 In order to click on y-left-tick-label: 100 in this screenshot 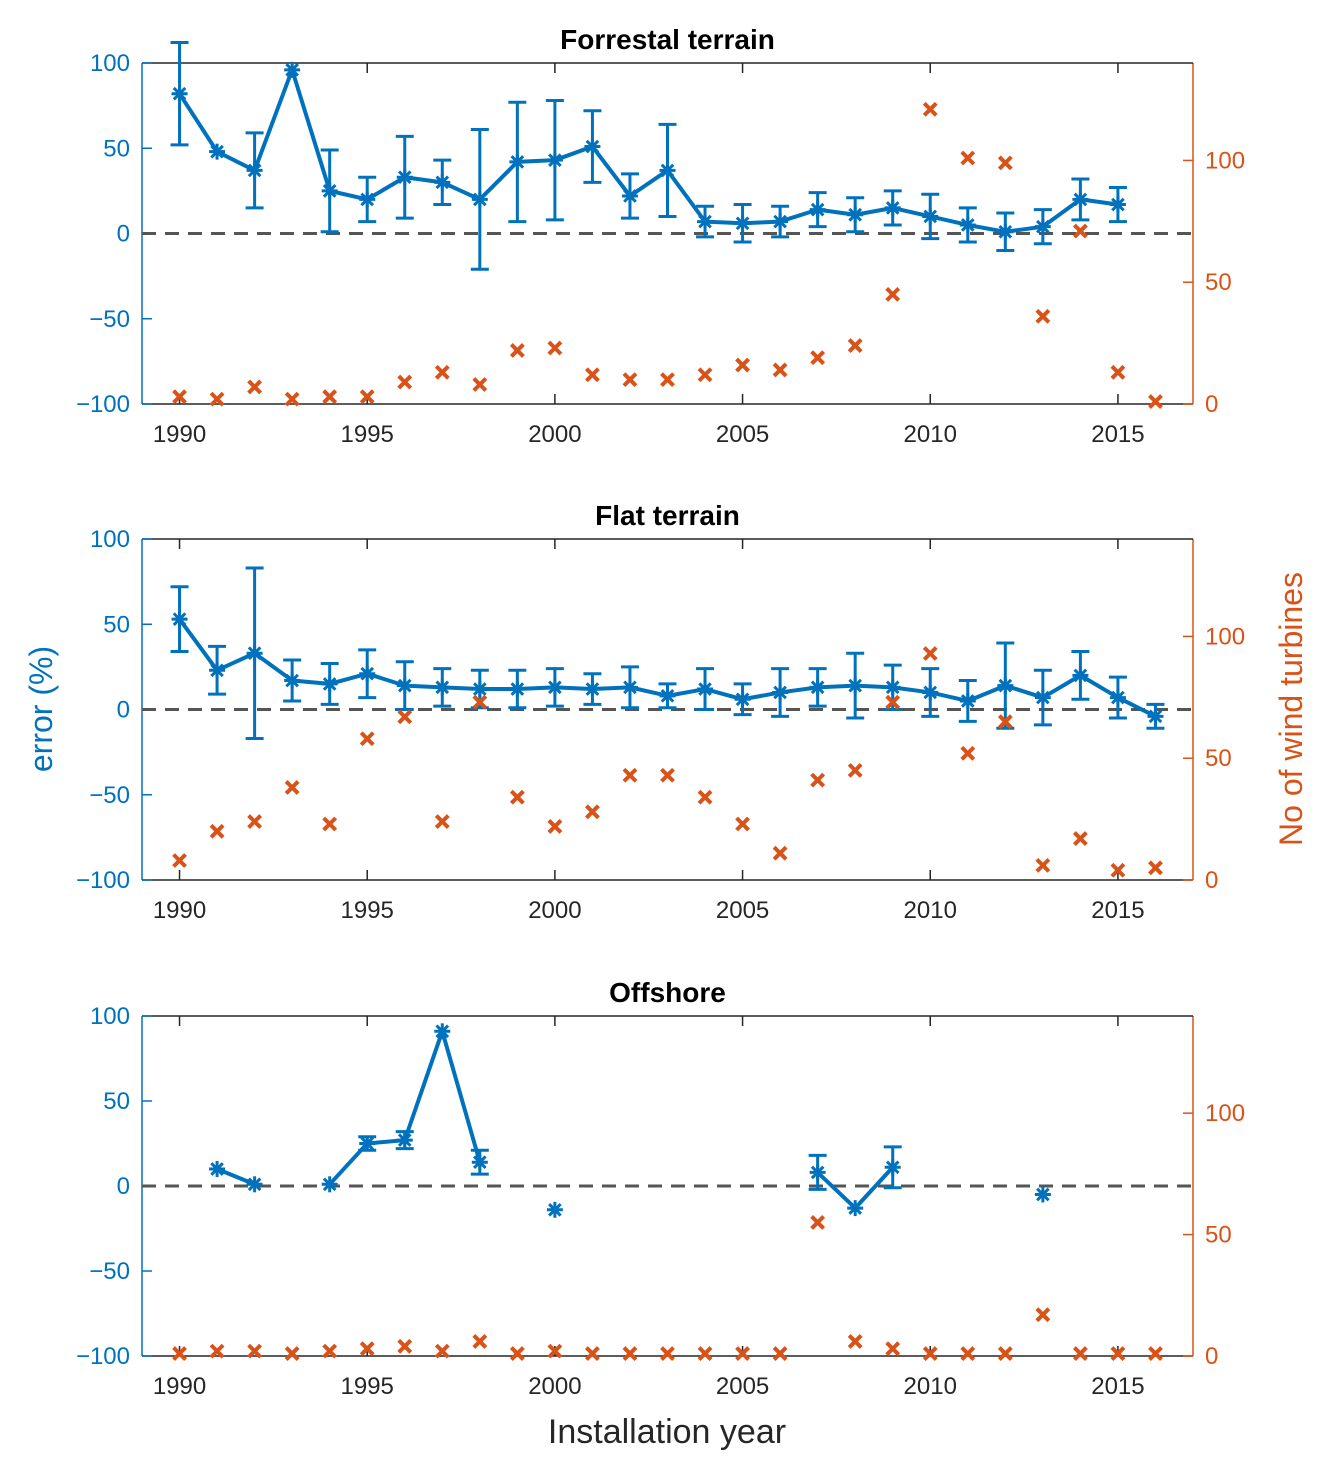, I will do `click(110, 63)`.